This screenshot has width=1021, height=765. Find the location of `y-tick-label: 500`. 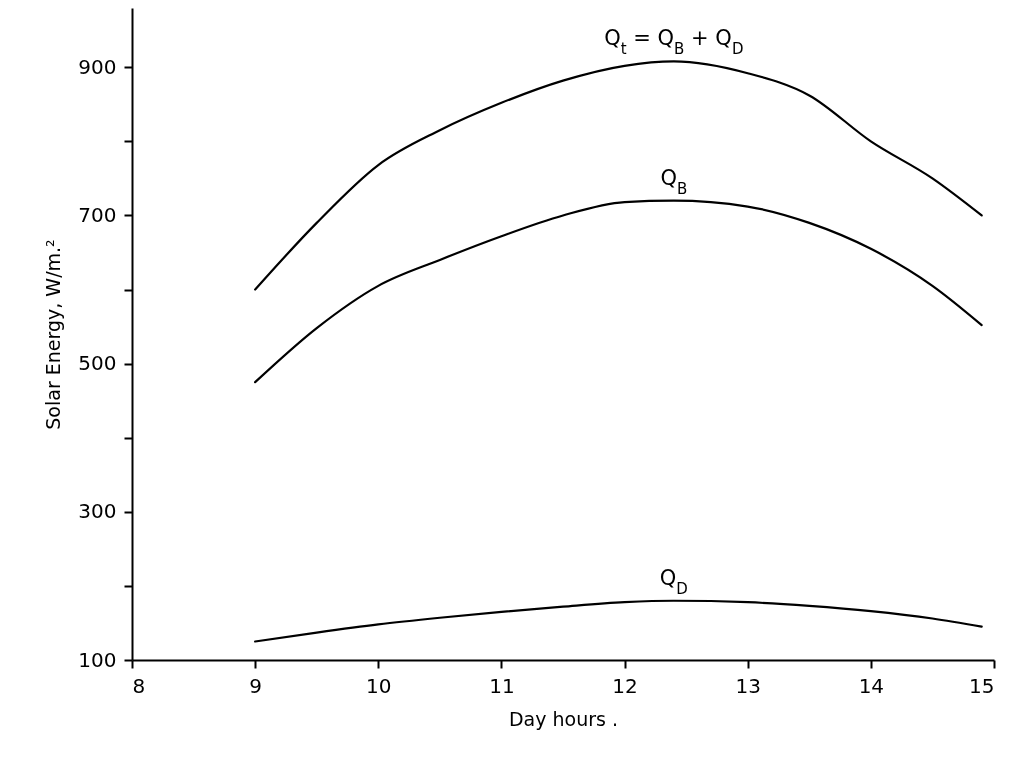

y-tick-label: 500 is located at coordinates (97, 363).